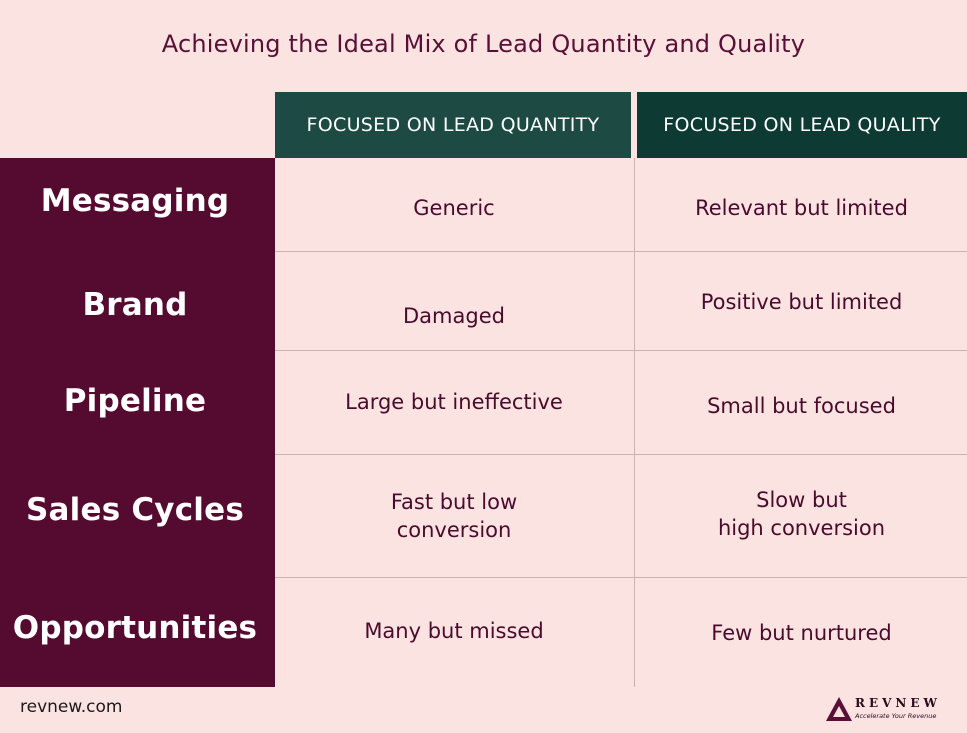  Describe the element at coordinates (454, 502) in the screenshot. I see `cell-line: Fast but low` at that location.